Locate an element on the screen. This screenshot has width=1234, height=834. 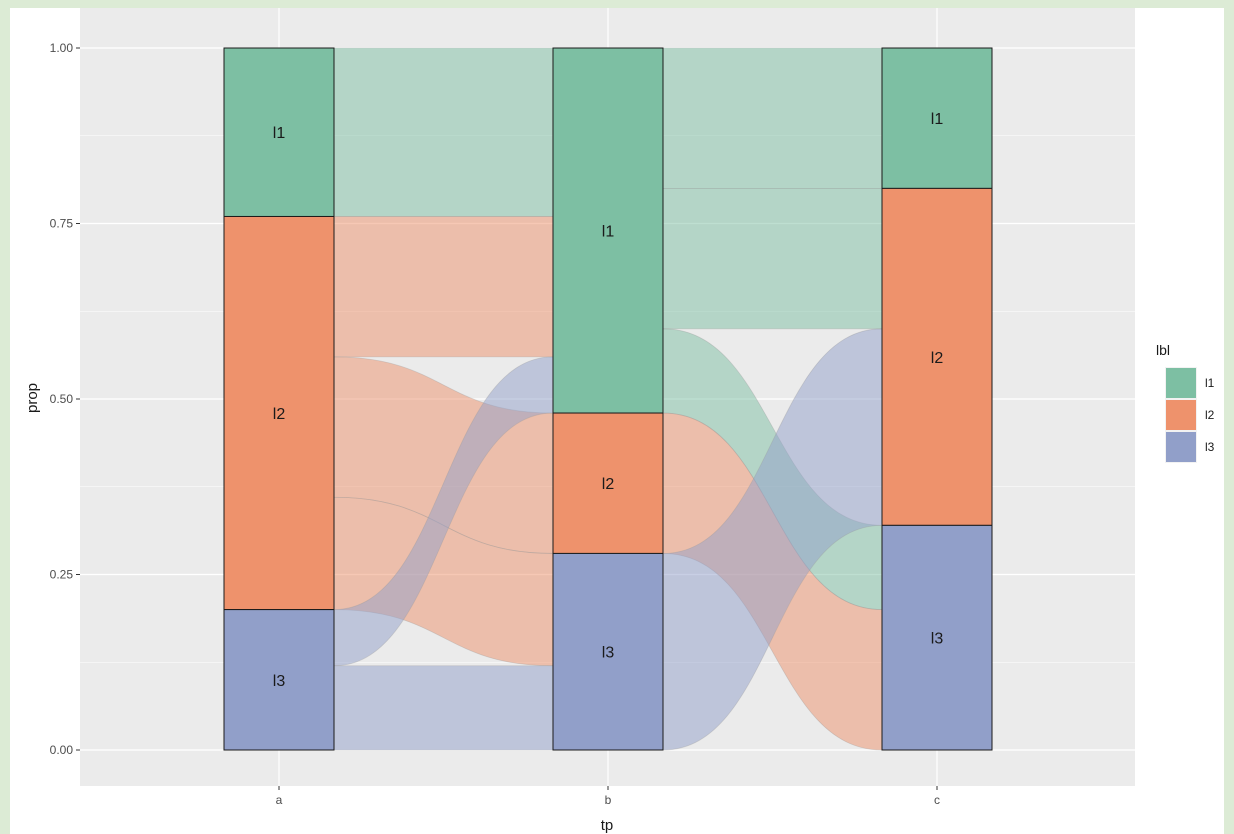
x-axis: a b c is located at coordinates (608, 796).